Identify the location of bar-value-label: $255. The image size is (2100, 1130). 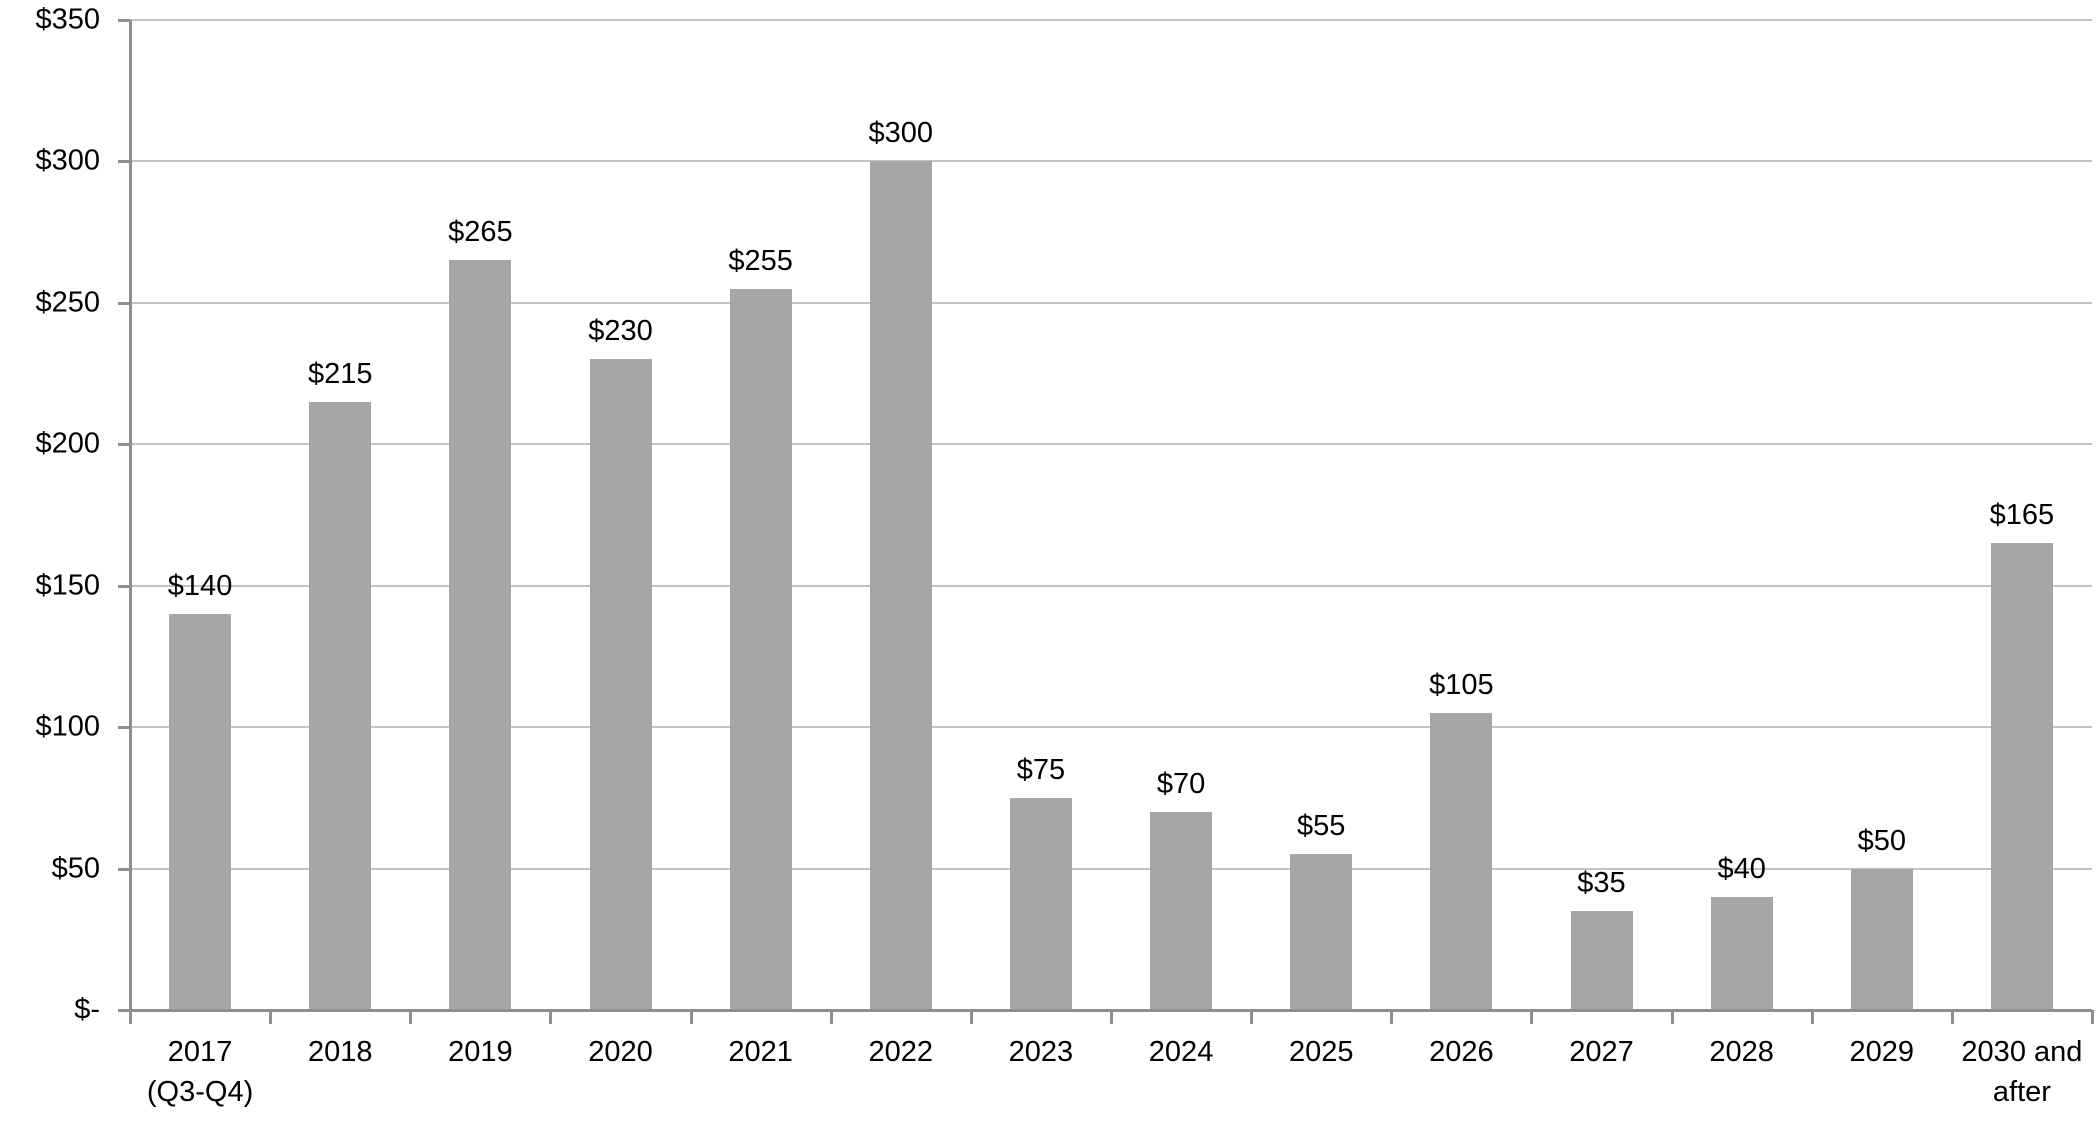
(760, 260).